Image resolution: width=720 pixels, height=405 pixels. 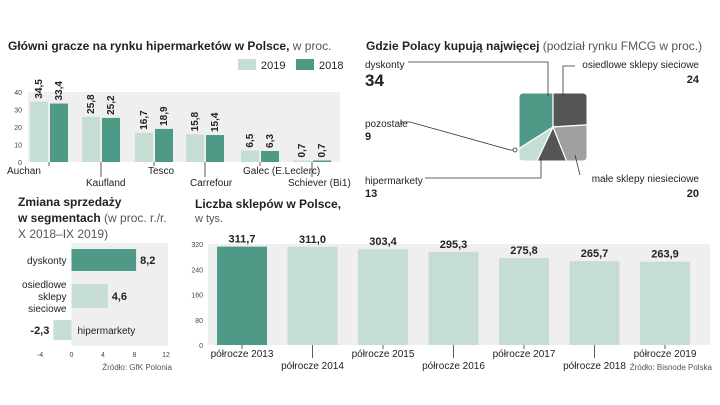 I want to click on chart4-value-label: 275,8, so click(x=524, y=251).